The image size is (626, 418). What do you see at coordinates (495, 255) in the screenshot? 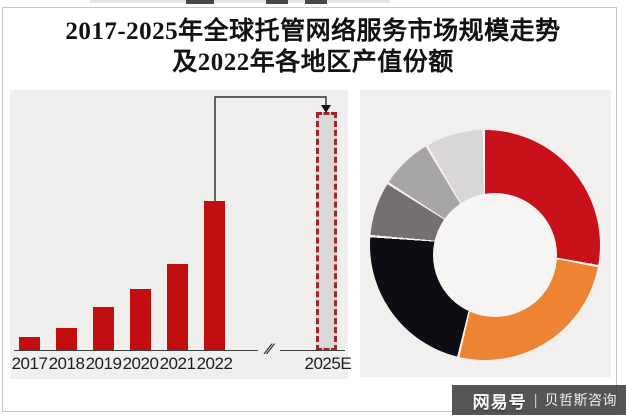
I see `donut-hole` at bounding box center [495, 255].